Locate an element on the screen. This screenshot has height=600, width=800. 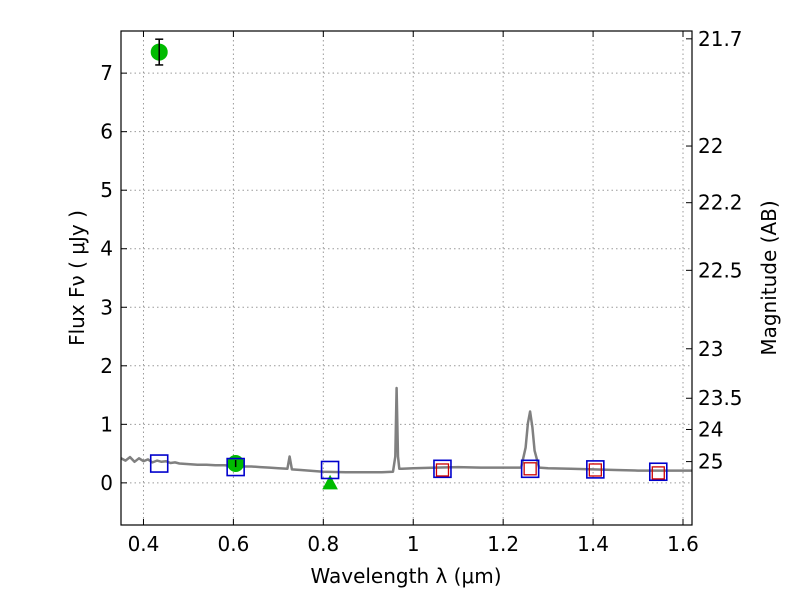
x-tick-label: 0.6 is located at coordinates (233, 544).